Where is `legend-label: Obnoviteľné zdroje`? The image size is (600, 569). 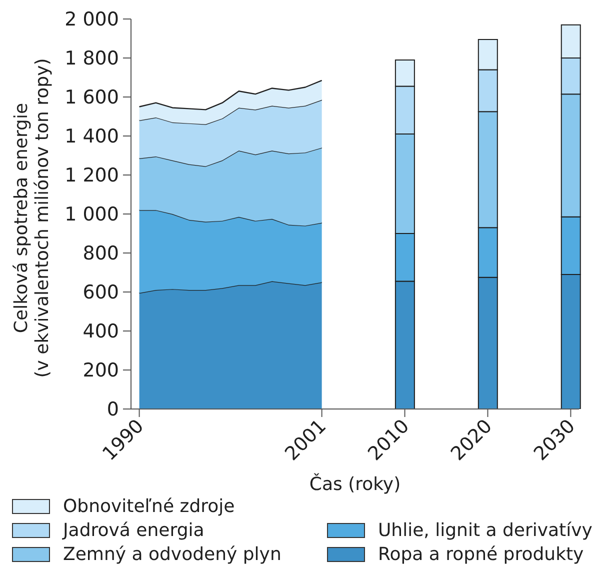
legend-label: Obnoviteľné zdroje is located at coordinates (149, 507).